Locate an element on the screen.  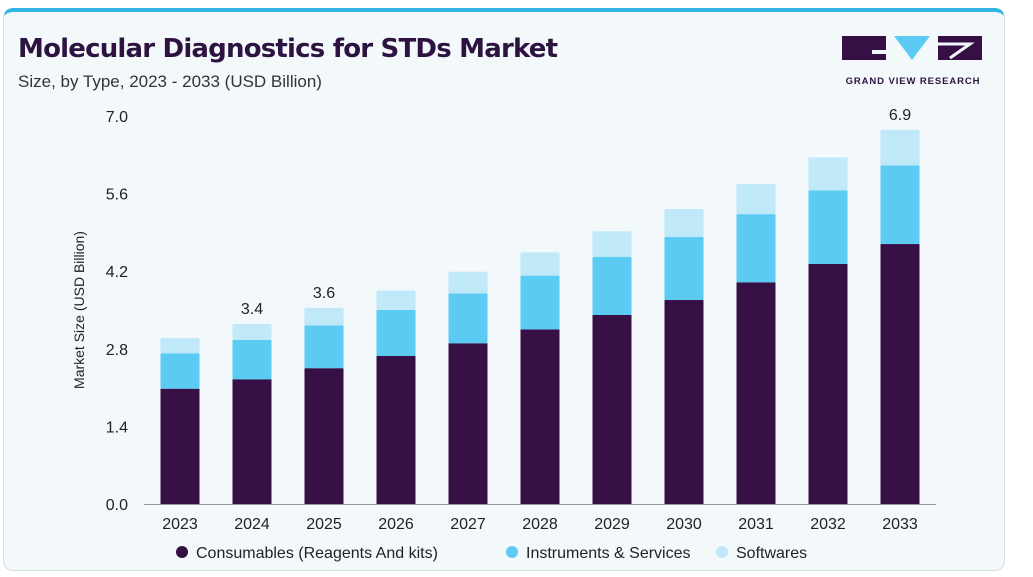
x-tick-label: 2026 is located at coordinates (396, 524).